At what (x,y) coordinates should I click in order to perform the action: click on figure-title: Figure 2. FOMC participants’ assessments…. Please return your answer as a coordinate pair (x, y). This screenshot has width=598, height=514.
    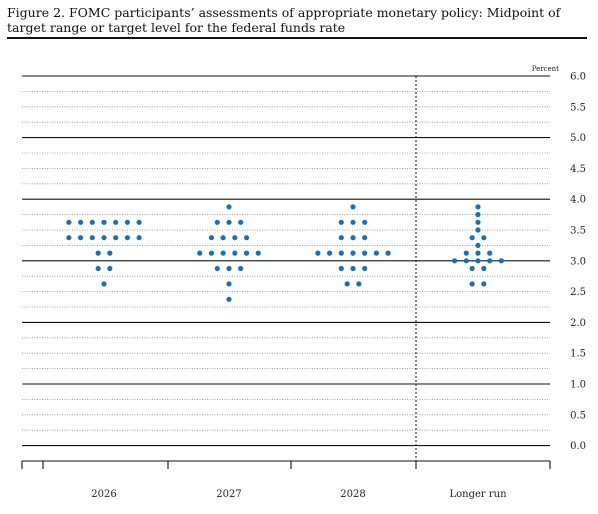
    Looking at the image, I should click on (284, 20).